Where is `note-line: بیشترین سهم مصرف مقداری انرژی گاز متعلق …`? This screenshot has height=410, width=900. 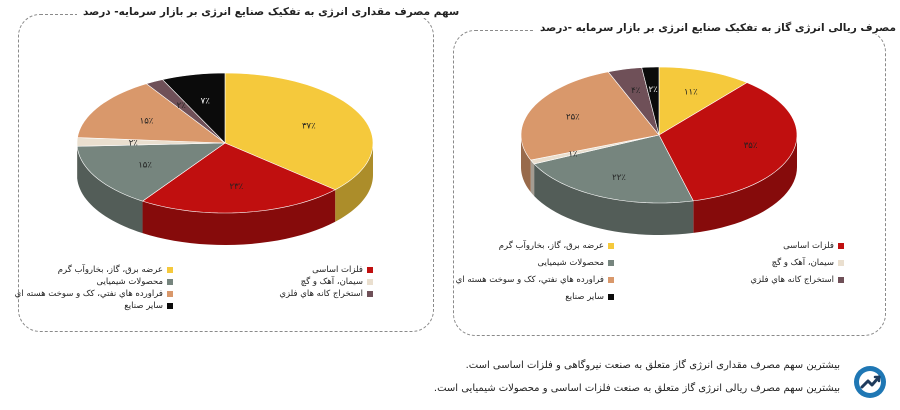 note-line: بیشترین سهم مصرف مقداری انرژی گاز متعلق … is located at coordinates (652, 365).